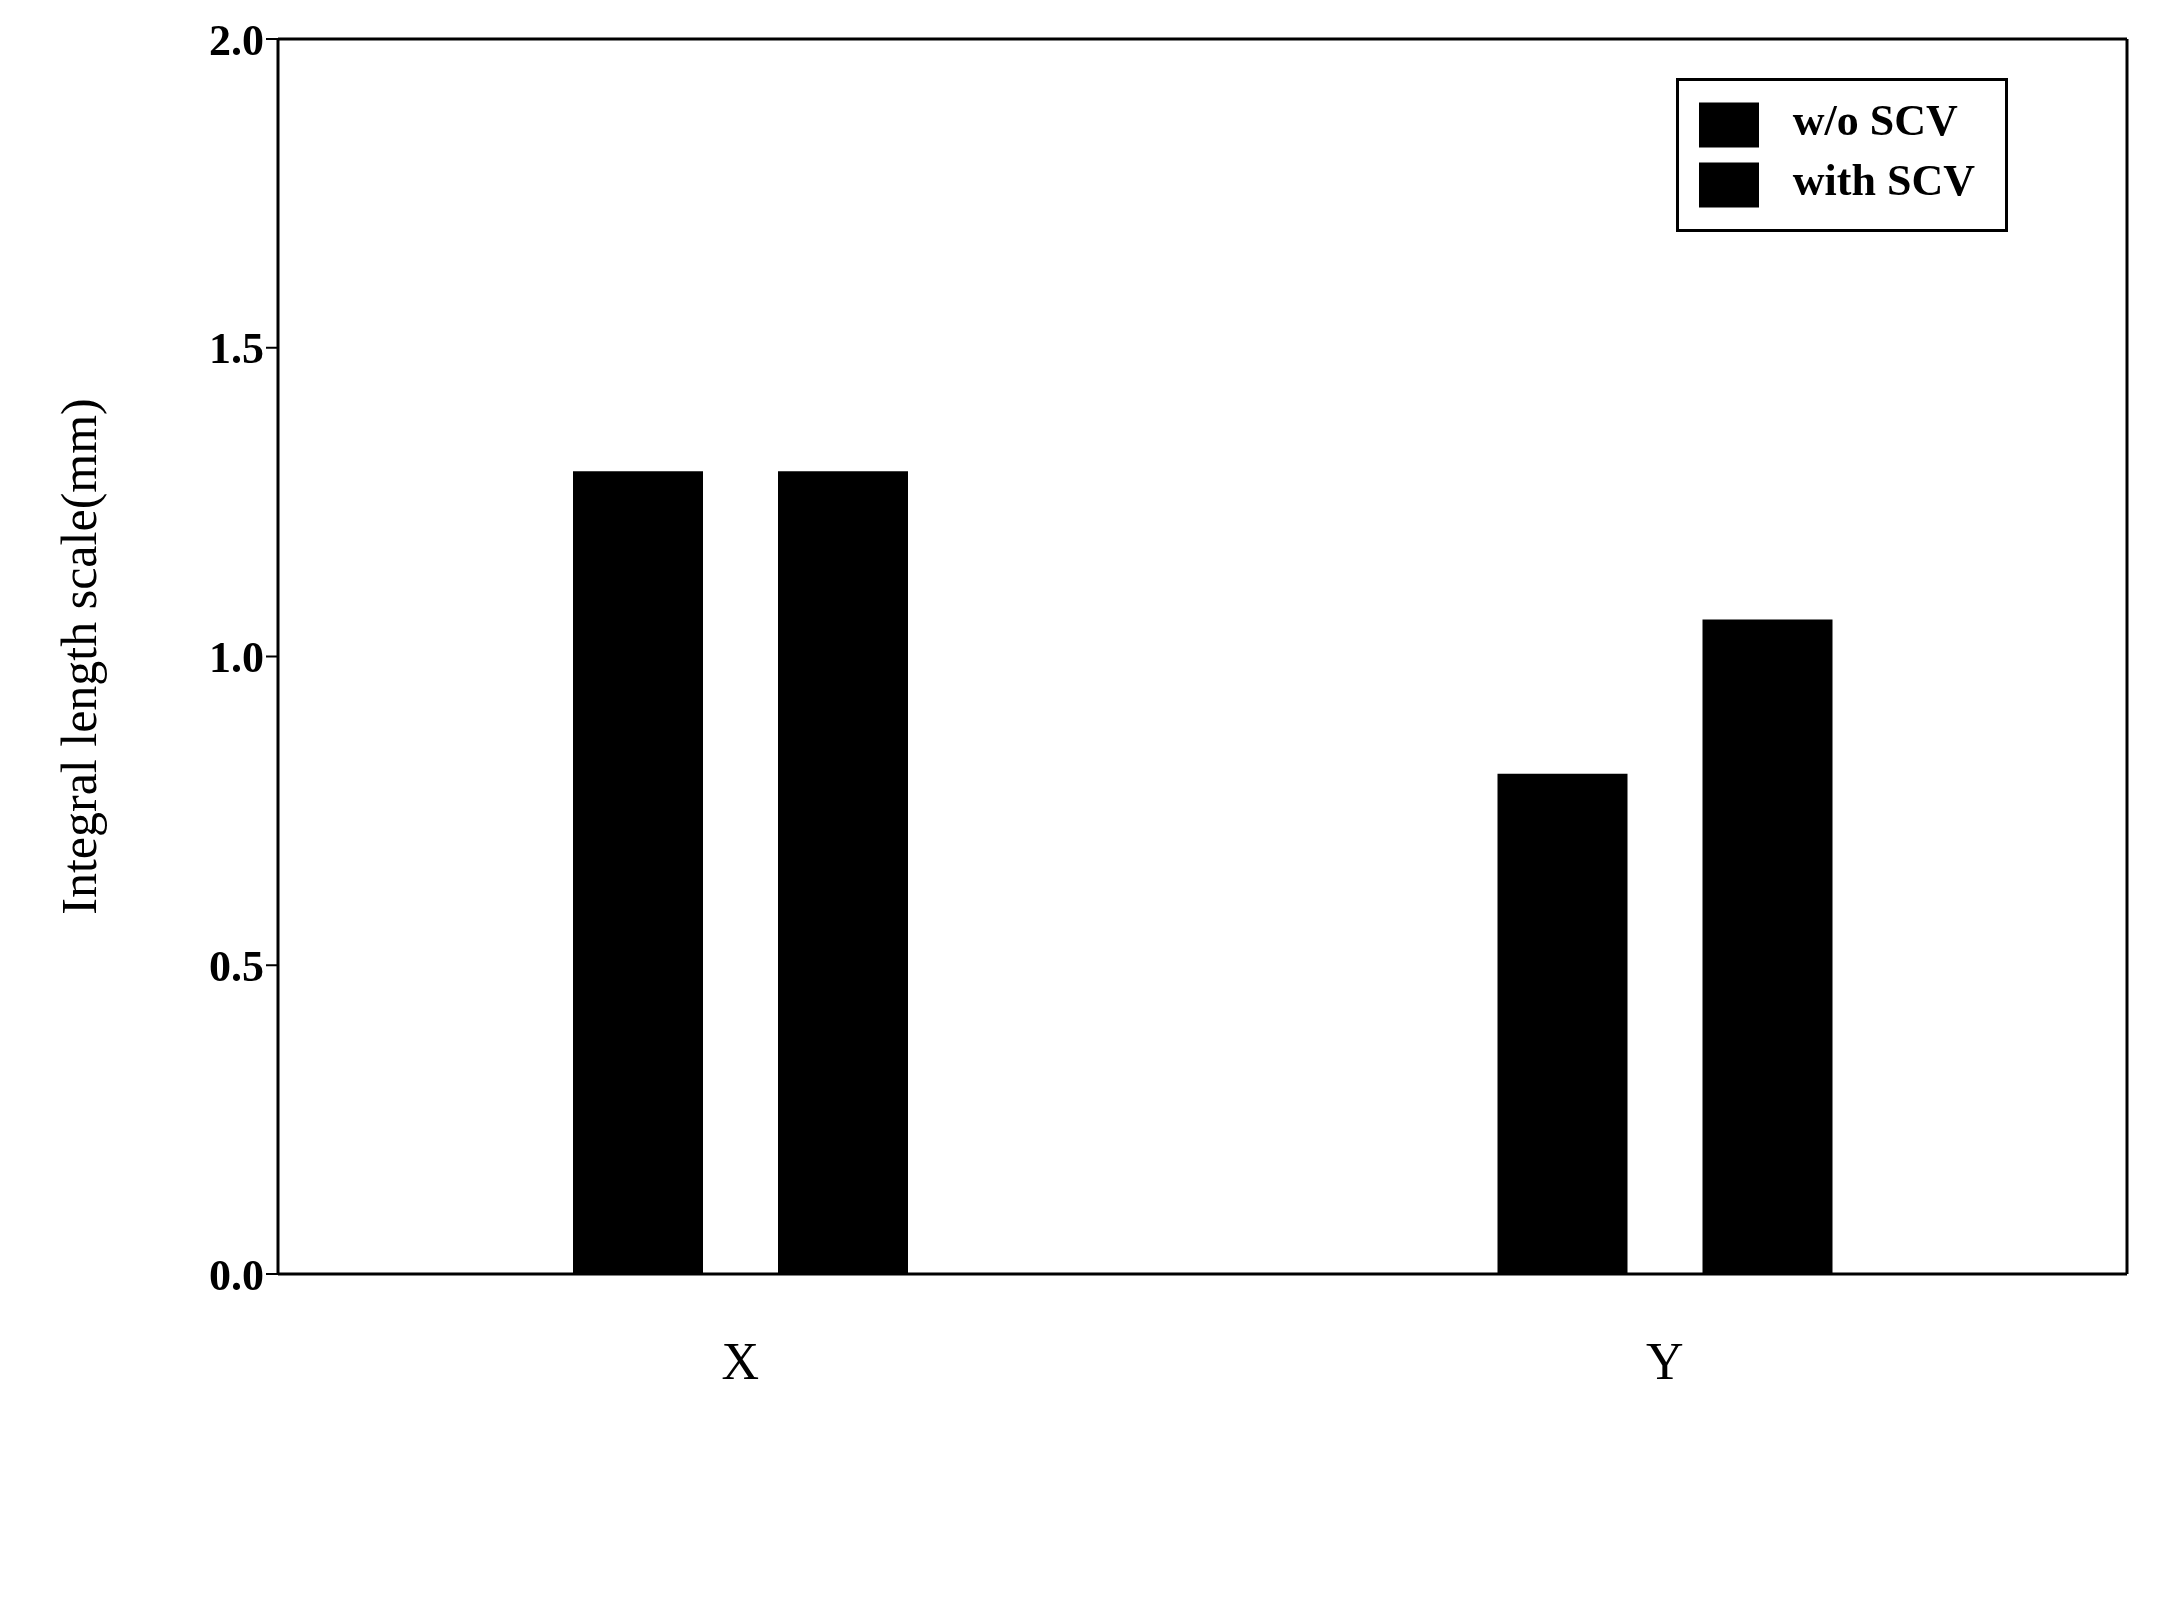 This screenshot has width=2157, height=1605. I want to click on x-tick-label: X, so click(740, 1361).